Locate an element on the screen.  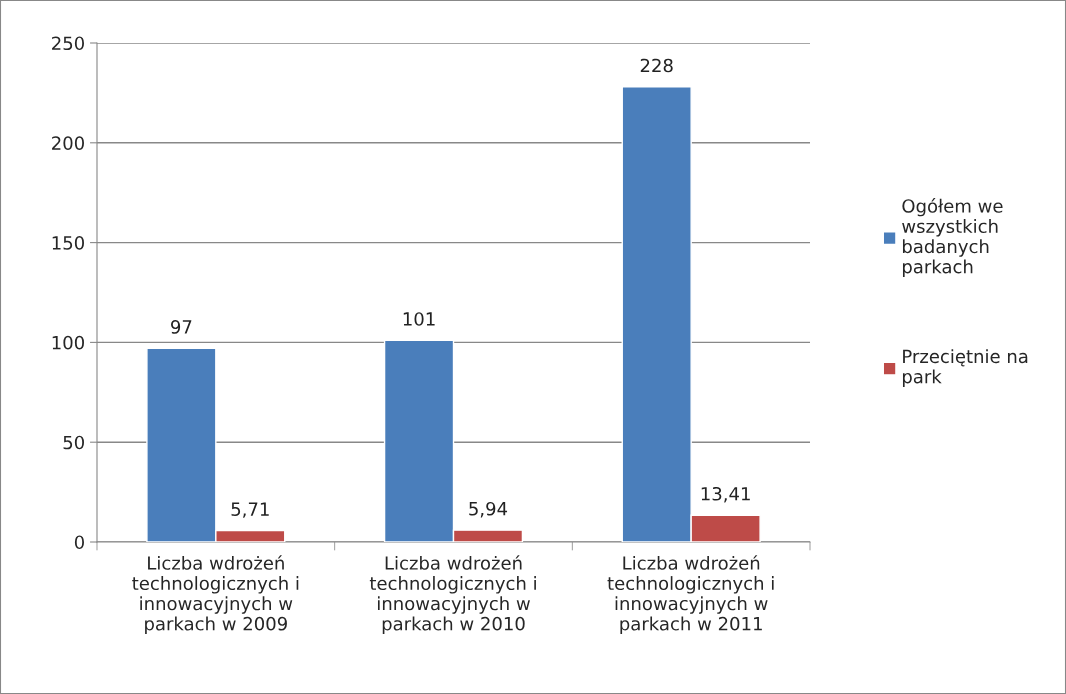
y-tick-label: 0 is located at coordinates (79, 542).